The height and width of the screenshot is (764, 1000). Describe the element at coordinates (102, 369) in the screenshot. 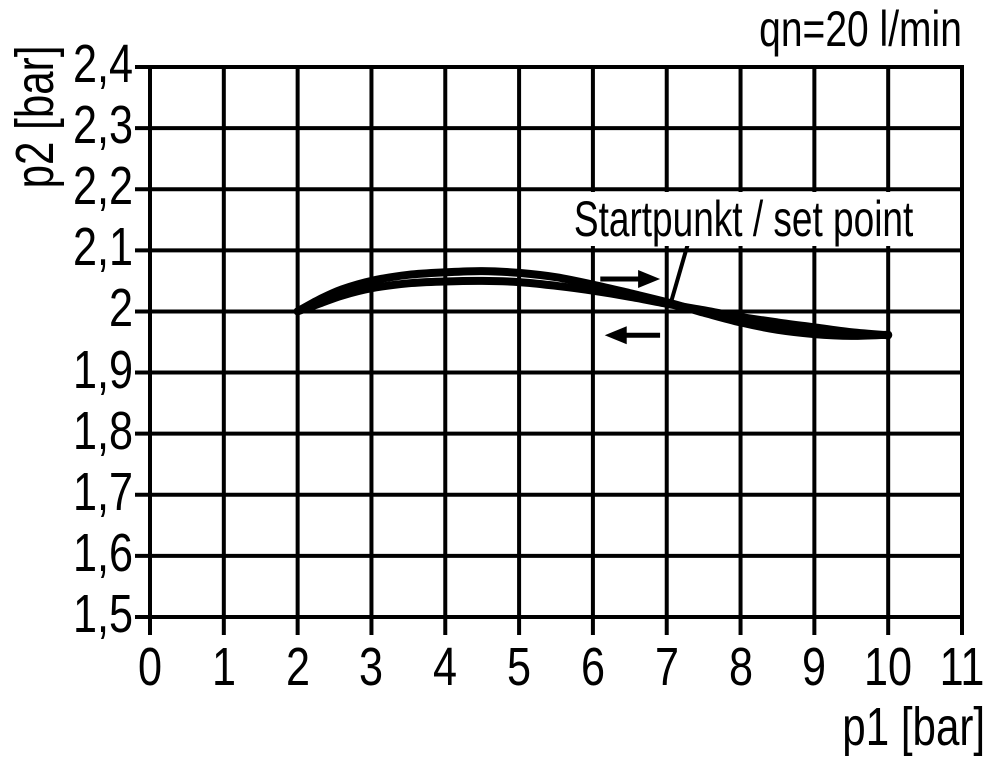

I see `y-tick-label: 1,9` at that location.